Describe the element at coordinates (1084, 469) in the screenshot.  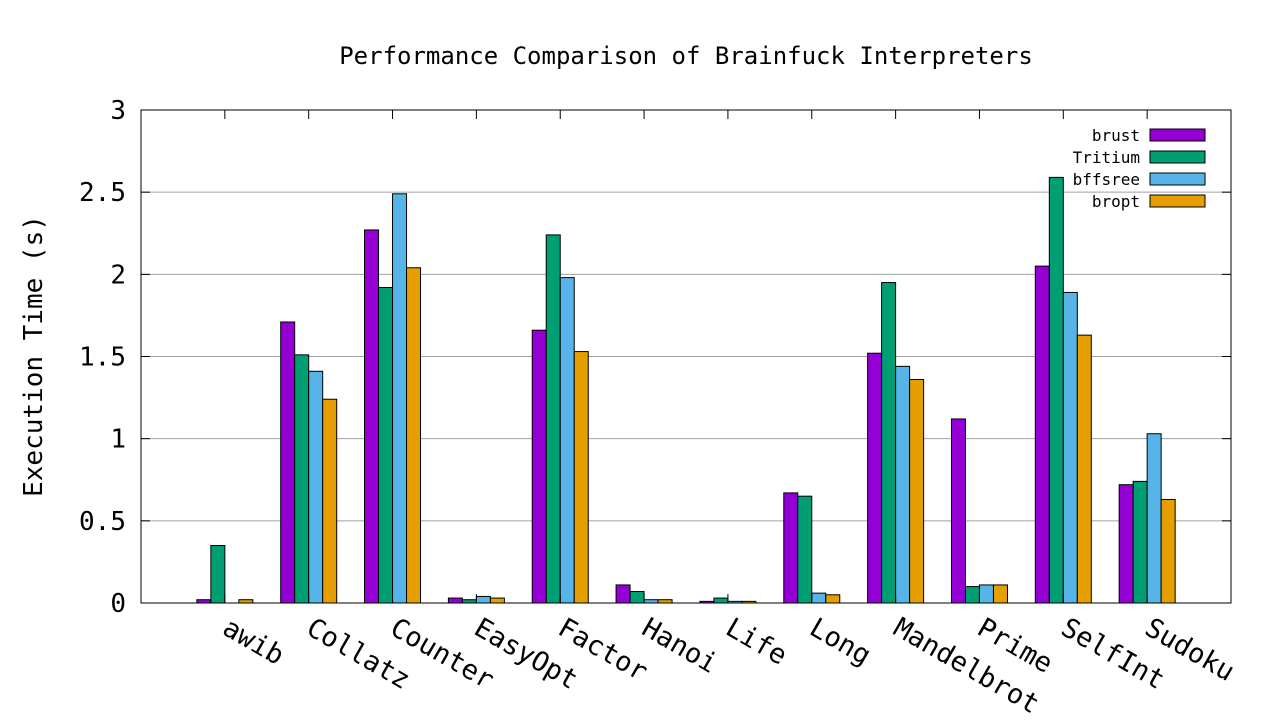
I see `bar-bropt-SelfInt` at that location.